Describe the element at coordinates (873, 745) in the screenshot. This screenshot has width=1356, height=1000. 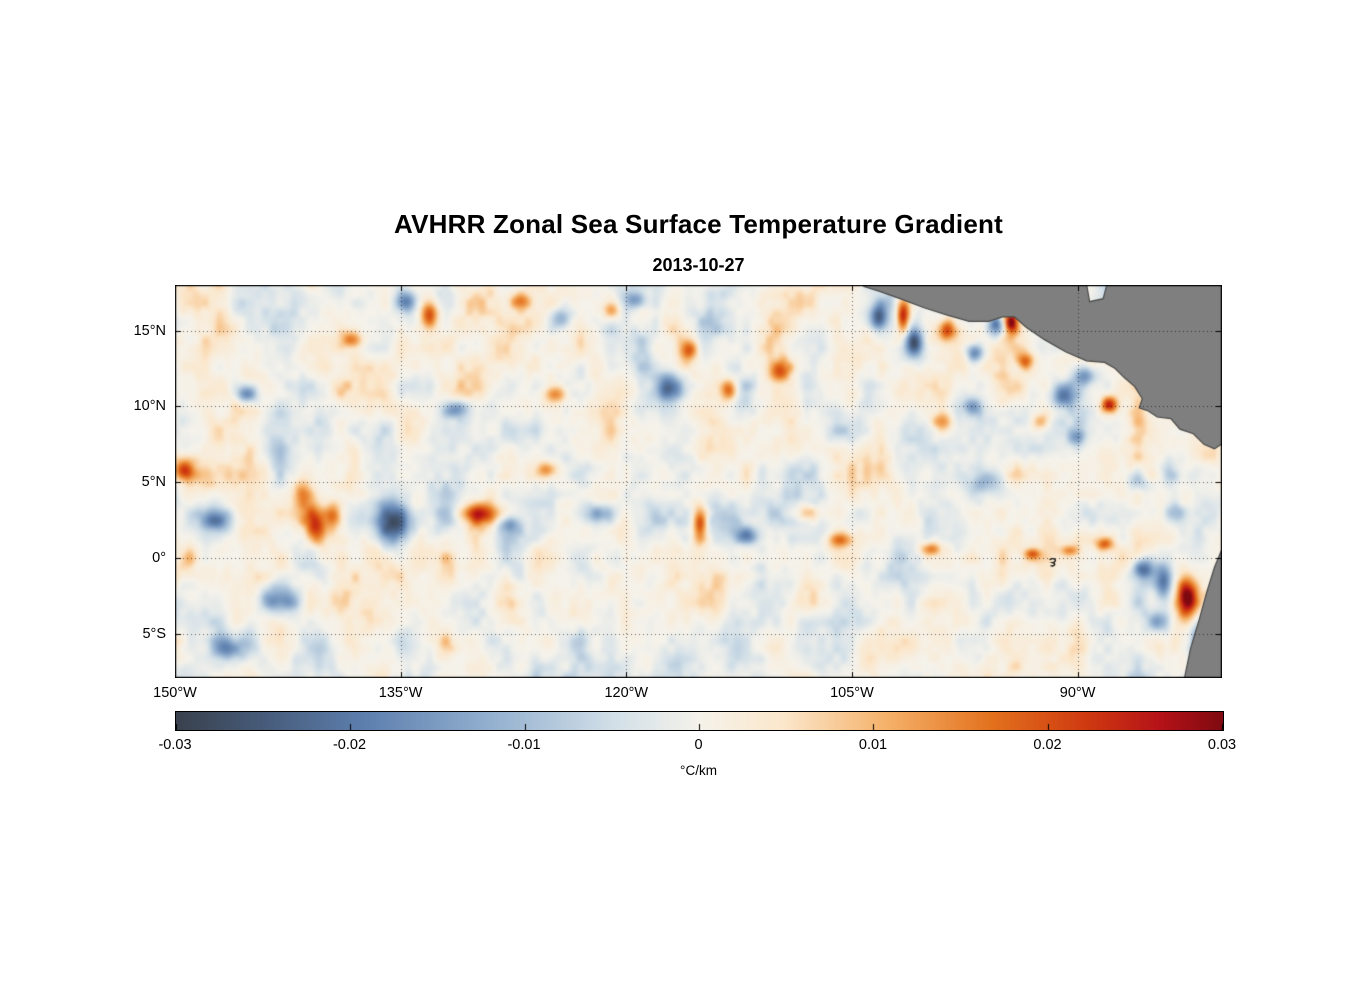
I see `colorbar-tick-label: 0.01` at that location.